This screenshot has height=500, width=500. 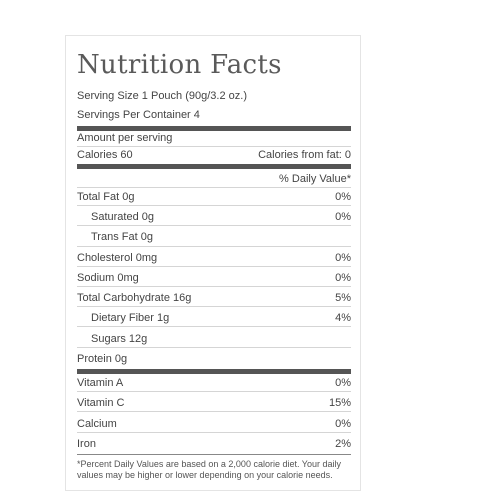 What do you see at coordinates (122, 217) in the screenshot?
I see `nutrient-name: Saturated 0g` at bounding box center [122, 217].